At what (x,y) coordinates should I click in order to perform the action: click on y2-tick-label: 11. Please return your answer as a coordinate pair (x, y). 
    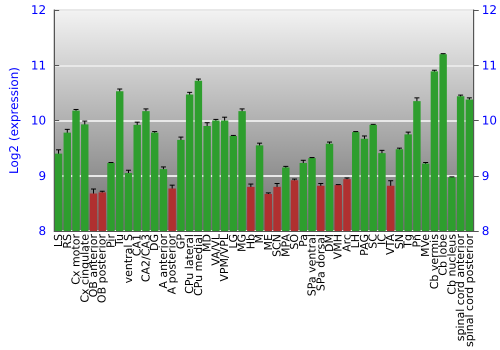
    Looking at the image, I should click on (490, 65).